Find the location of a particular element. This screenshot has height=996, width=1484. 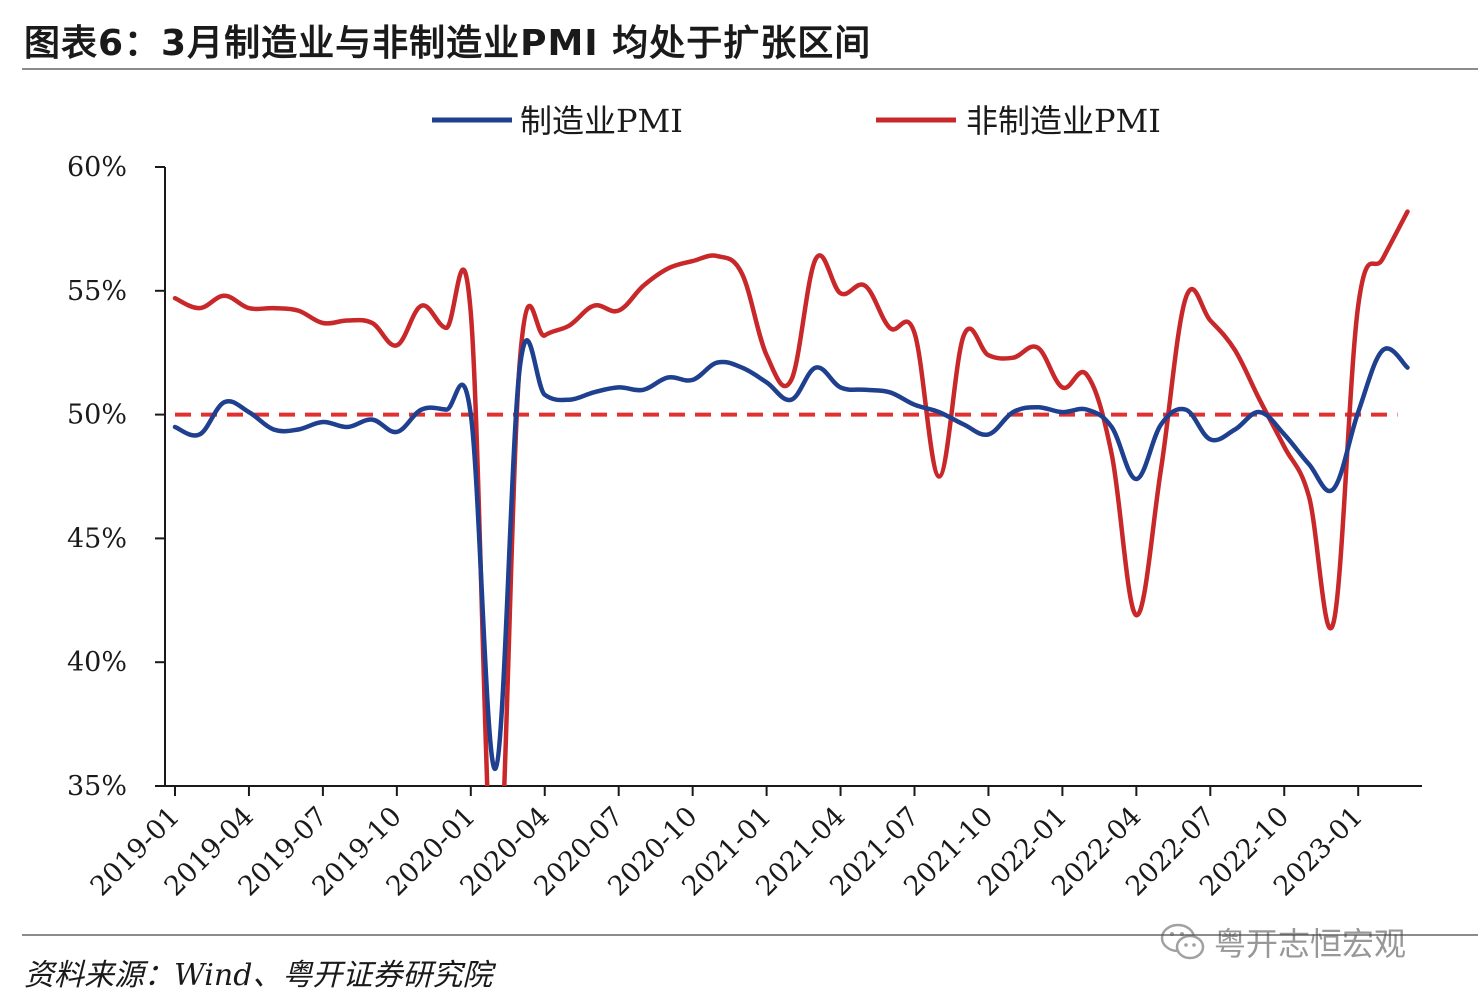

y-tick-label: 60% is located at coordinates (97, 167).